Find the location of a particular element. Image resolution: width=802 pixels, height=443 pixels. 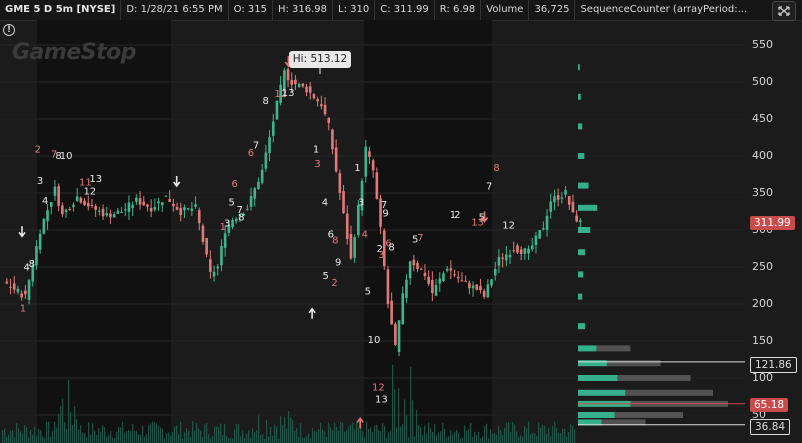

bar-date: D: 1/28/21 6:55 PM is located at coordinates (175, 10).